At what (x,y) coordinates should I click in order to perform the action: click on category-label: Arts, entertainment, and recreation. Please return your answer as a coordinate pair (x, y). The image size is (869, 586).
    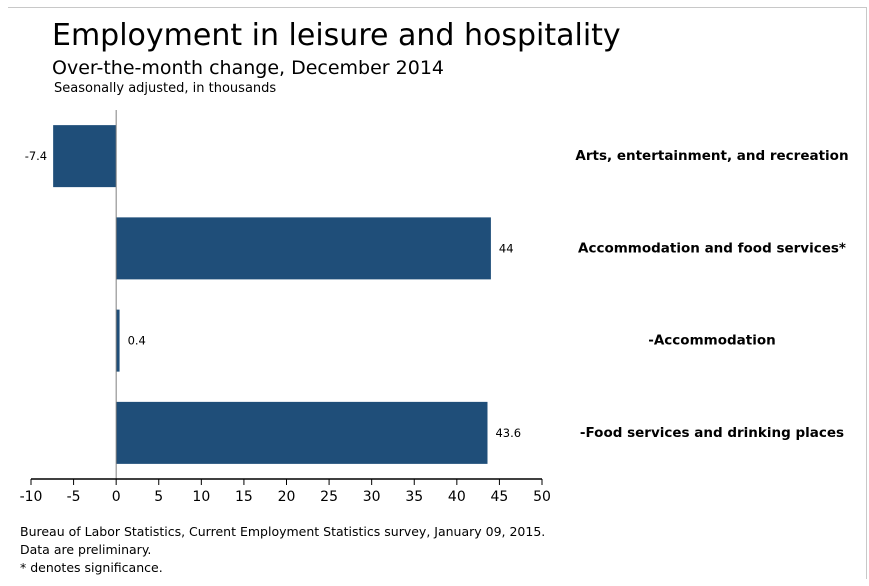
    Looking at the image, I should click on (711, 156).